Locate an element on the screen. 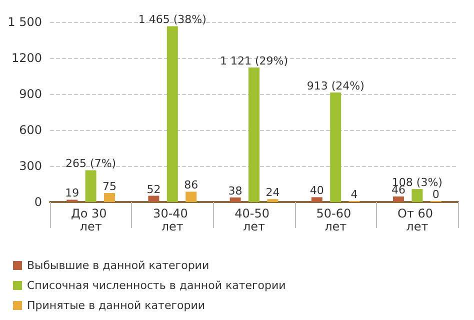 The width and height of the screenshot is (474, 320). y-tick-label: 600 is located at coordinates (30, 130).